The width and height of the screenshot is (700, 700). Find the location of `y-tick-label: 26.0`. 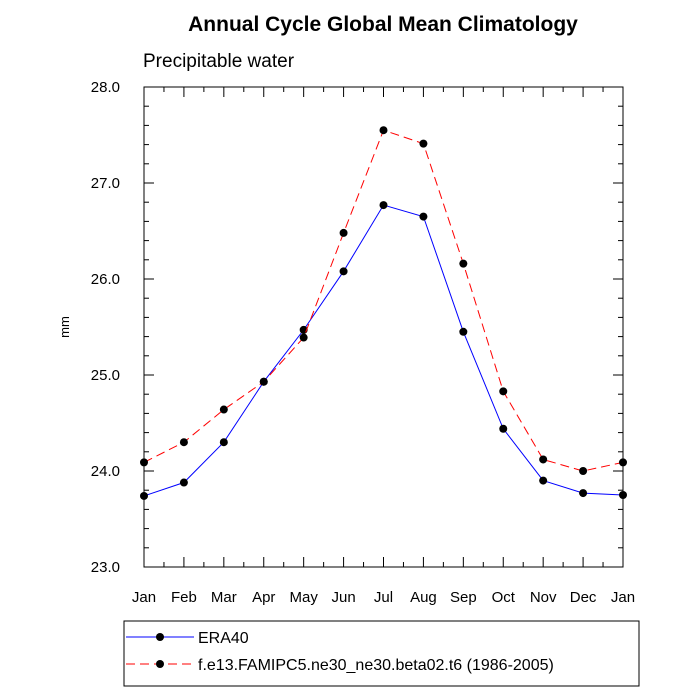

y-tick-label: 26.0 is located at coordinates (105, 279).